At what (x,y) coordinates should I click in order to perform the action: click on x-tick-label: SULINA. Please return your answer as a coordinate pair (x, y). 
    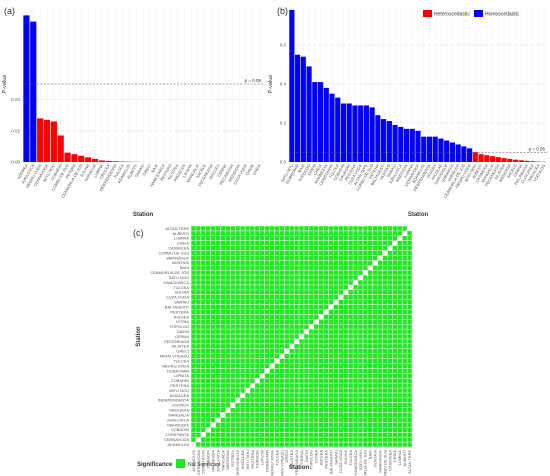
    Looking at the image, I should click on (345, 457).